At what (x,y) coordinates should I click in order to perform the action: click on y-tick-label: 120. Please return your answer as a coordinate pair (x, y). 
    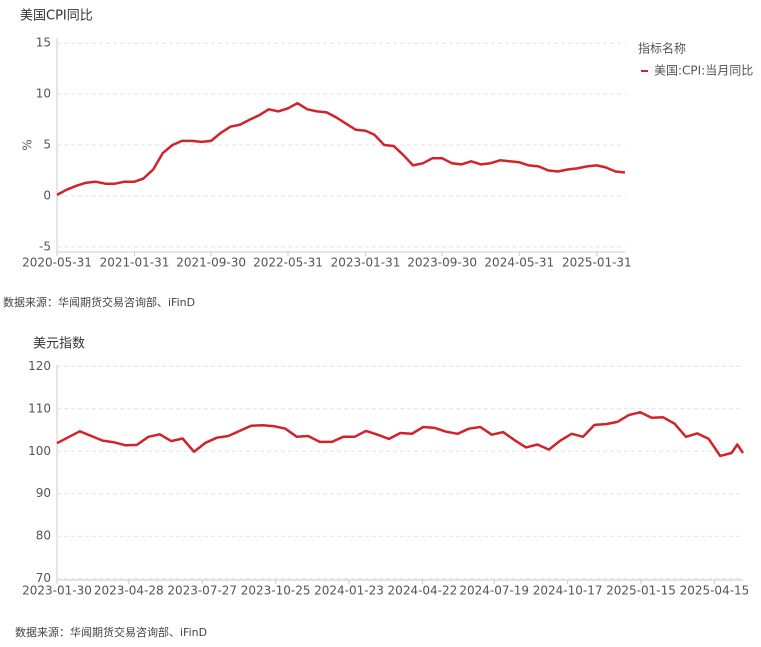
    Looking at the image, I should click on (39, 366).